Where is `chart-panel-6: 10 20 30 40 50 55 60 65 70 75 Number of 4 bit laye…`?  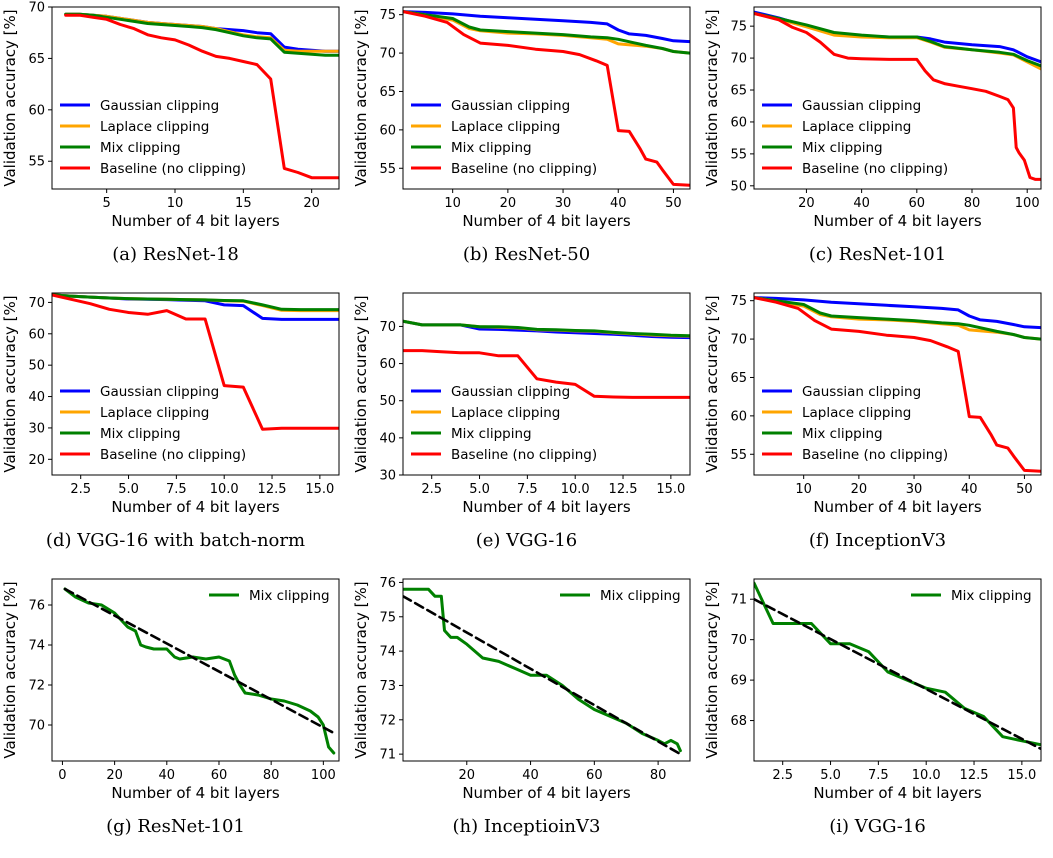 chart-panel-6: 10 20 30 40 50 55 60 65 70 75 Number of 4 bit laye… is located at coordinates (877, 429).